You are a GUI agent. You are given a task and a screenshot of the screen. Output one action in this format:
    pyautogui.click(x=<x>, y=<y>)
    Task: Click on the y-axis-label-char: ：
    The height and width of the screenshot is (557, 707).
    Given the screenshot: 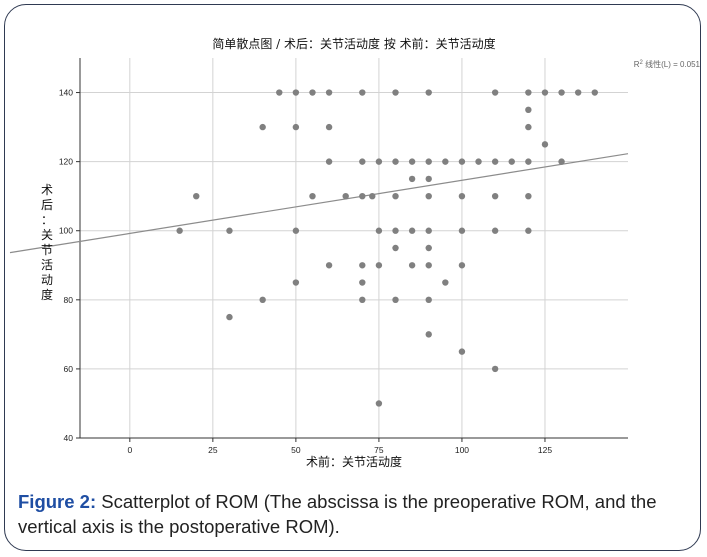 What is the action you would take?
    pyautogui.click(x=47, y=220)
    